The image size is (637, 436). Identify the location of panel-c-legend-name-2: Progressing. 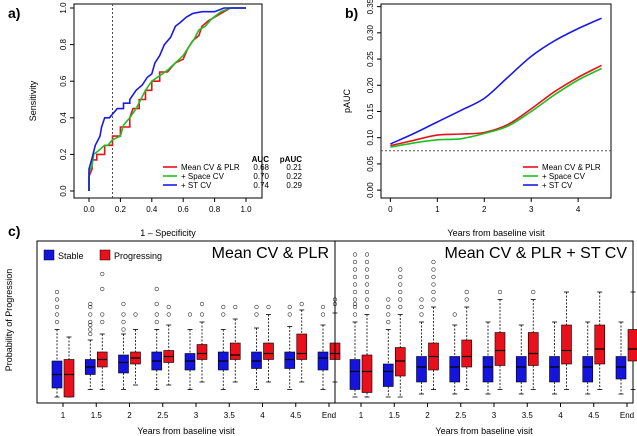
(138, 256).